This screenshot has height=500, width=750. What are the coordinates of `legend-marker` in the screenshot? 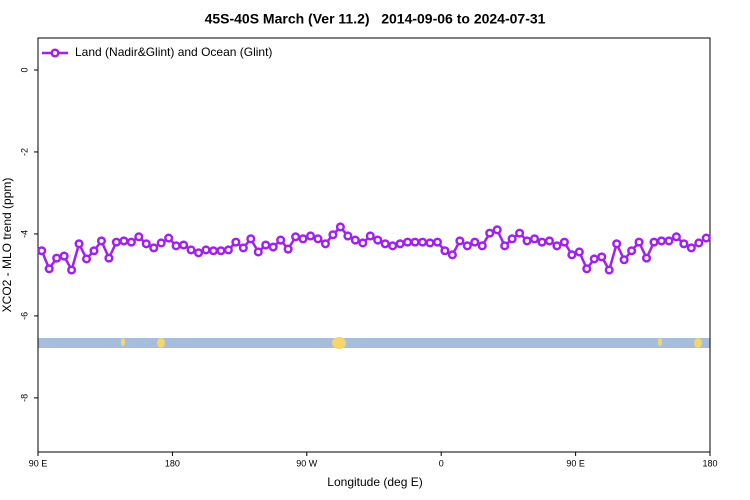 It's located at (55, 53).